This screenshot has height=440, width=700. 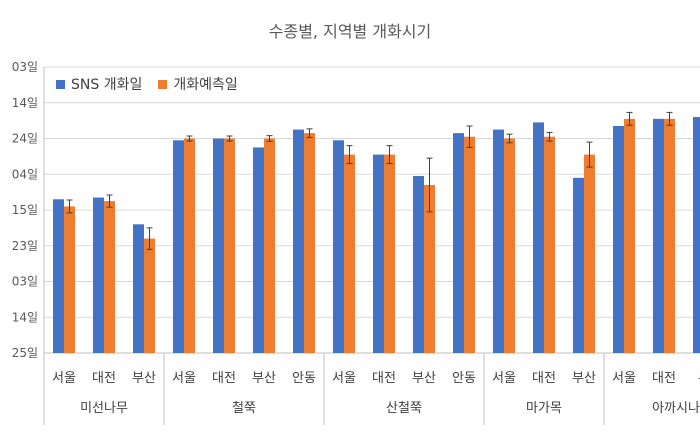 What do you see at coordinates (244, 408) in the screenshot?
I see `x-group-label: 철쭉` at bounding box center [244, 408].